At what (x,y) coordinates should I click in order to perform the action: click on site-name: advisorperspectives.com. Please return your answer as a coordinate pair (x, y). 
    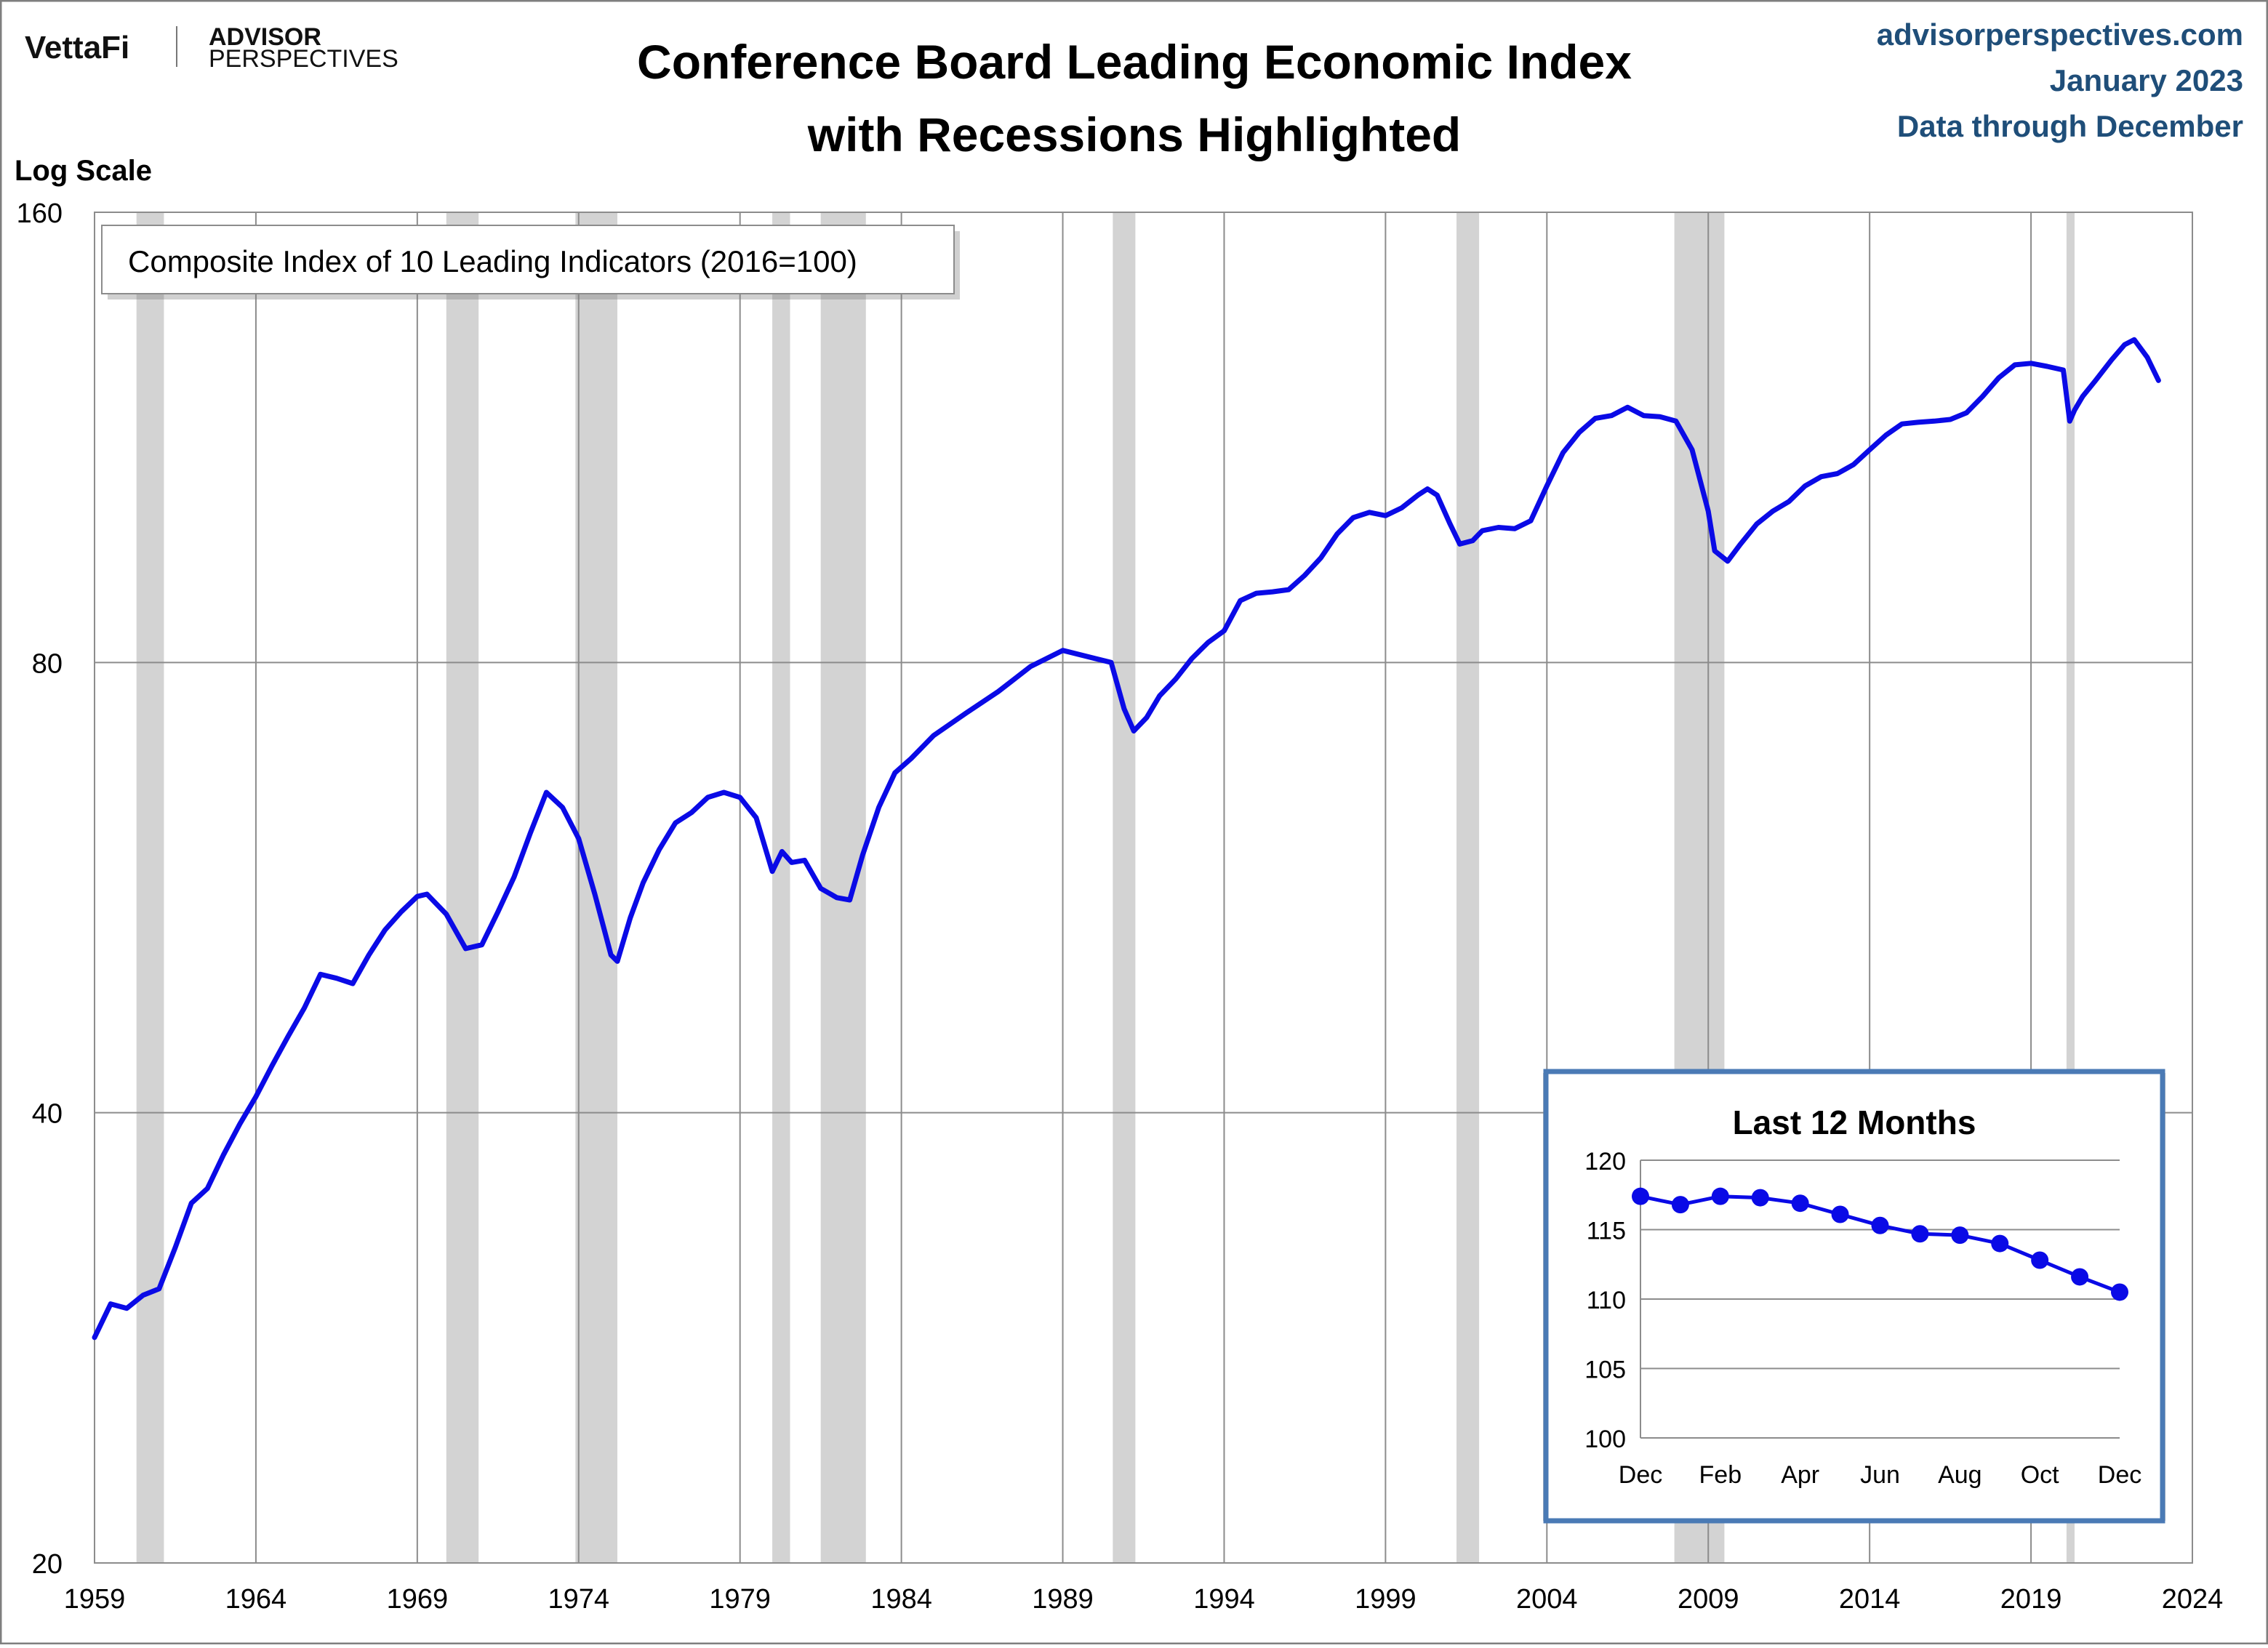
    Looking at the image, I should click on (2060, 34).